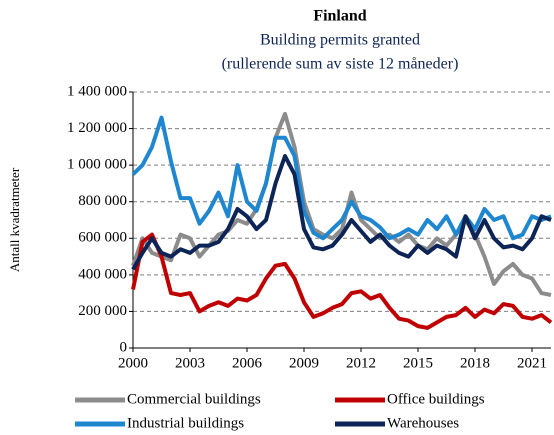 This screenshot has width=554, height=435. Describe the element at coordinates (532, 363) in the screenshot. I see `x-tick-label: 2021` at that location.